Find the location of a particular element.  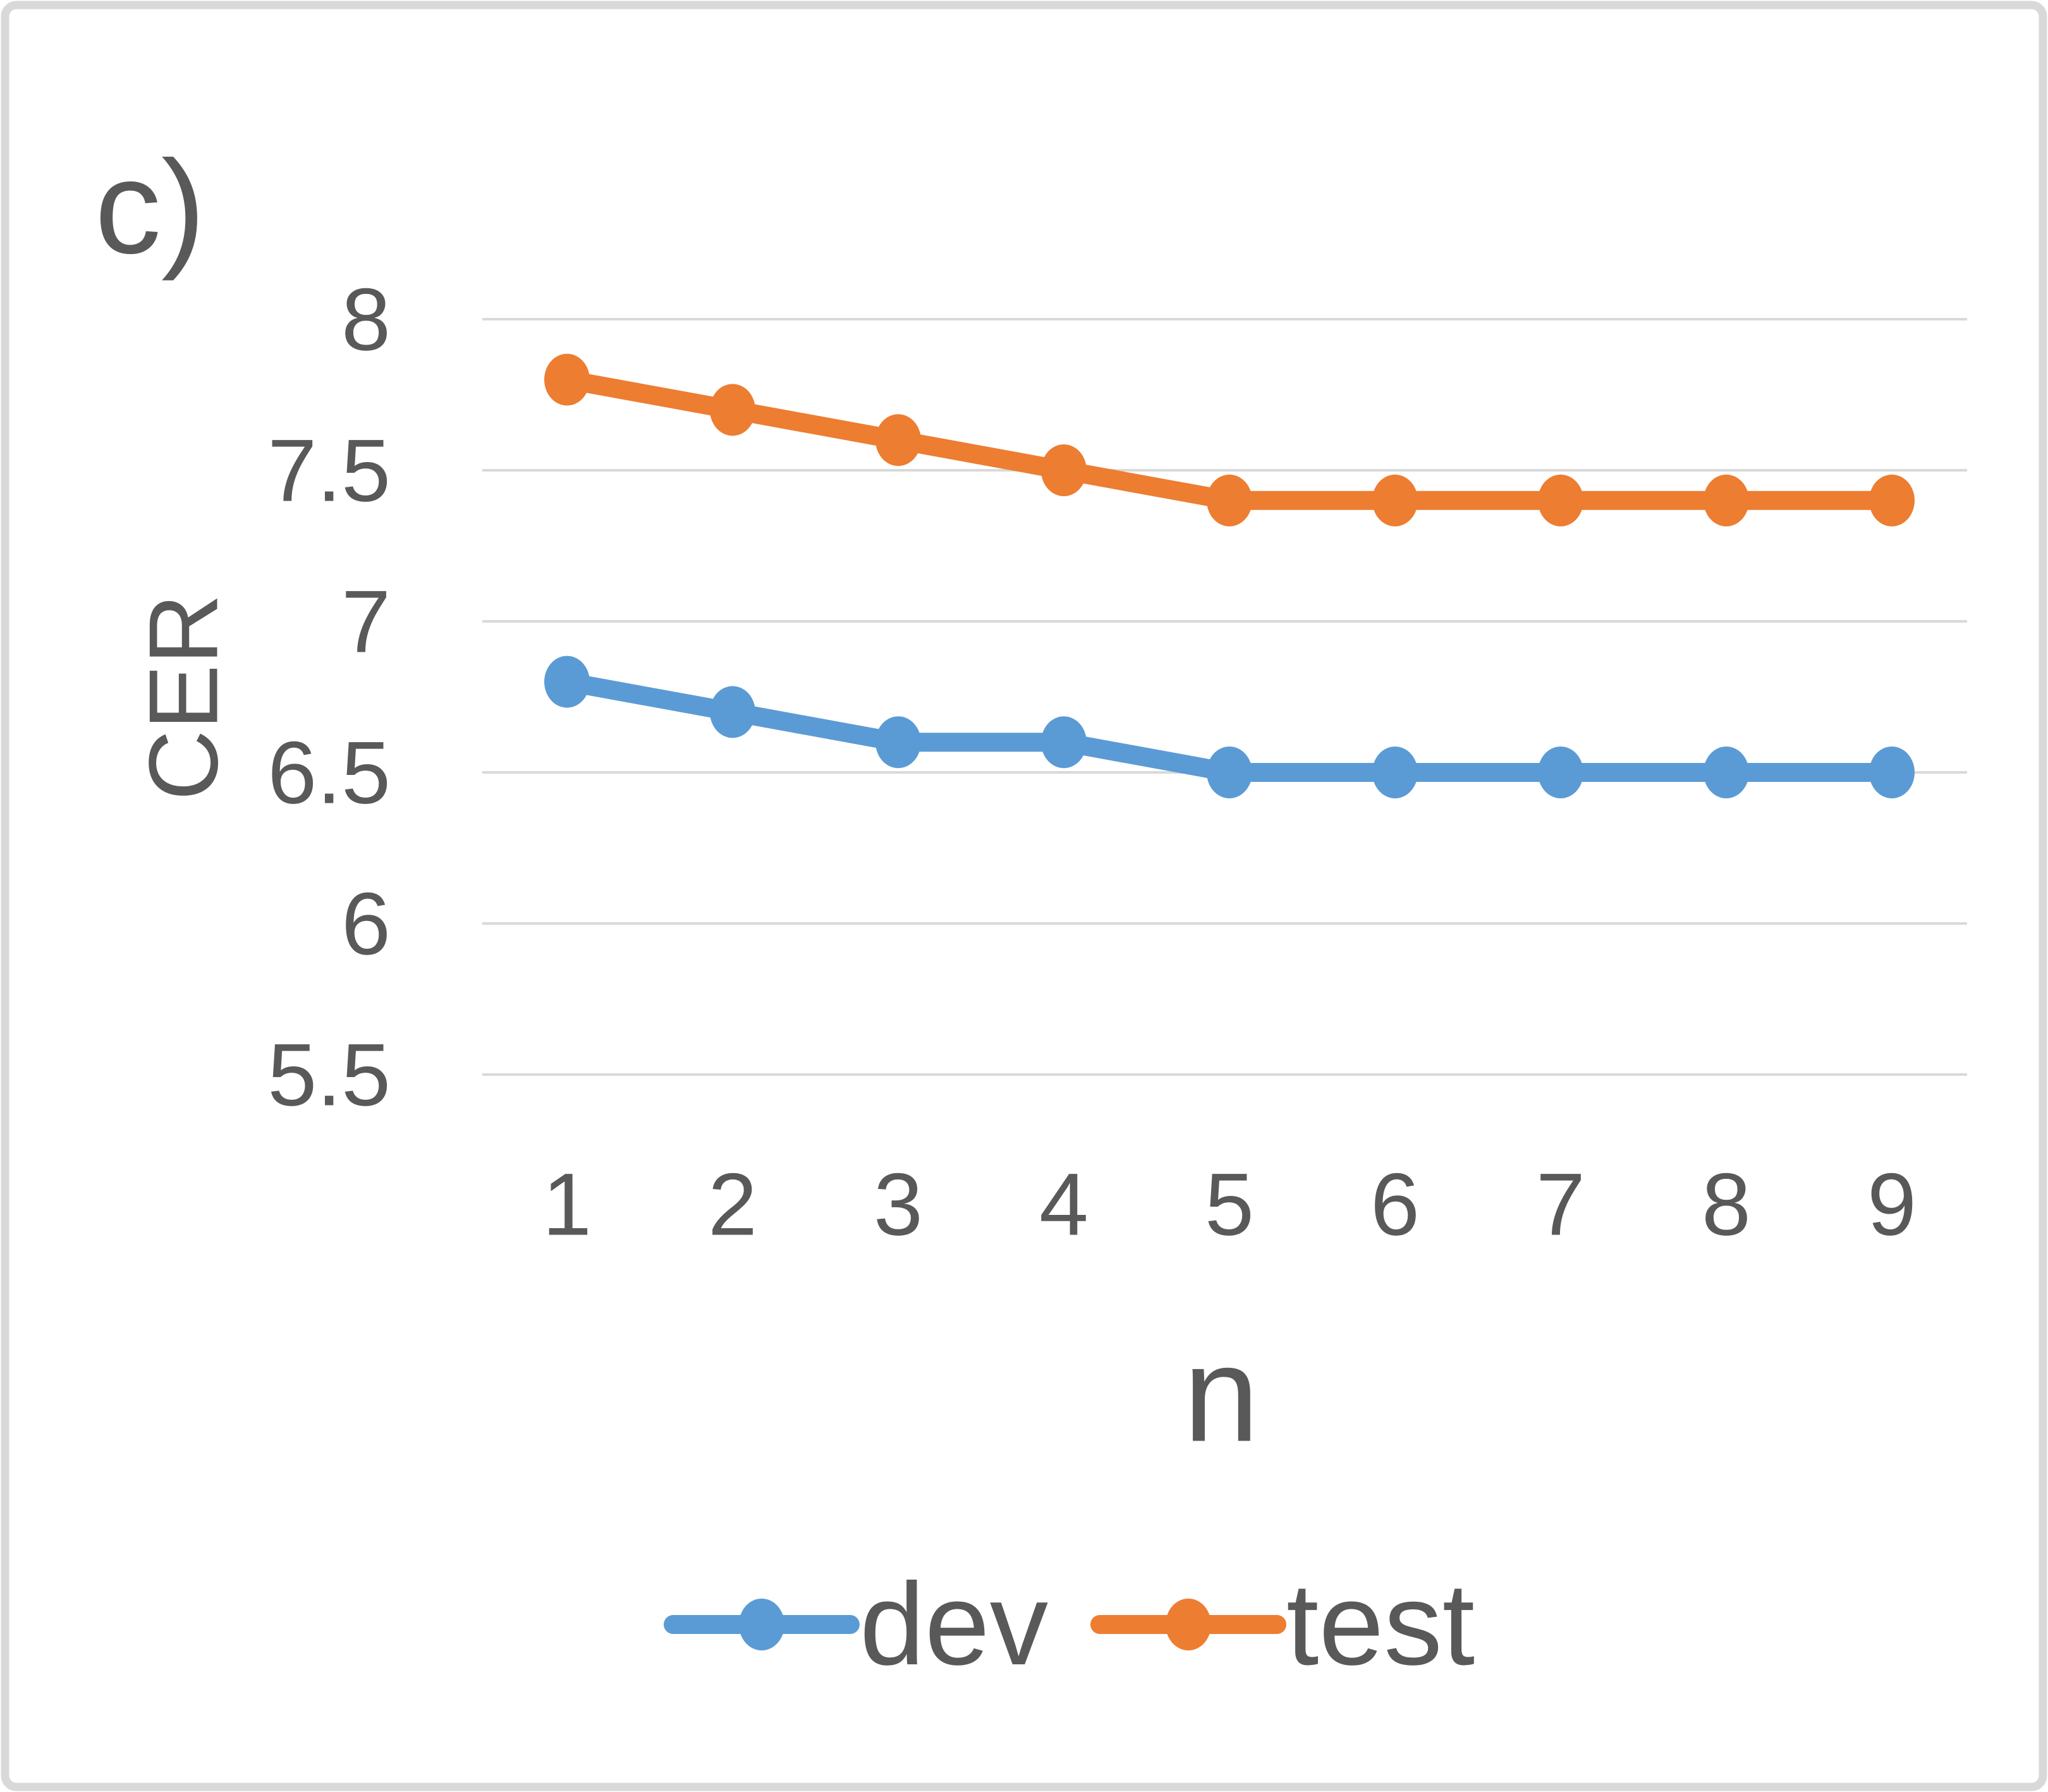

data-point-test-n6 is located at coordinates (1395, 500).